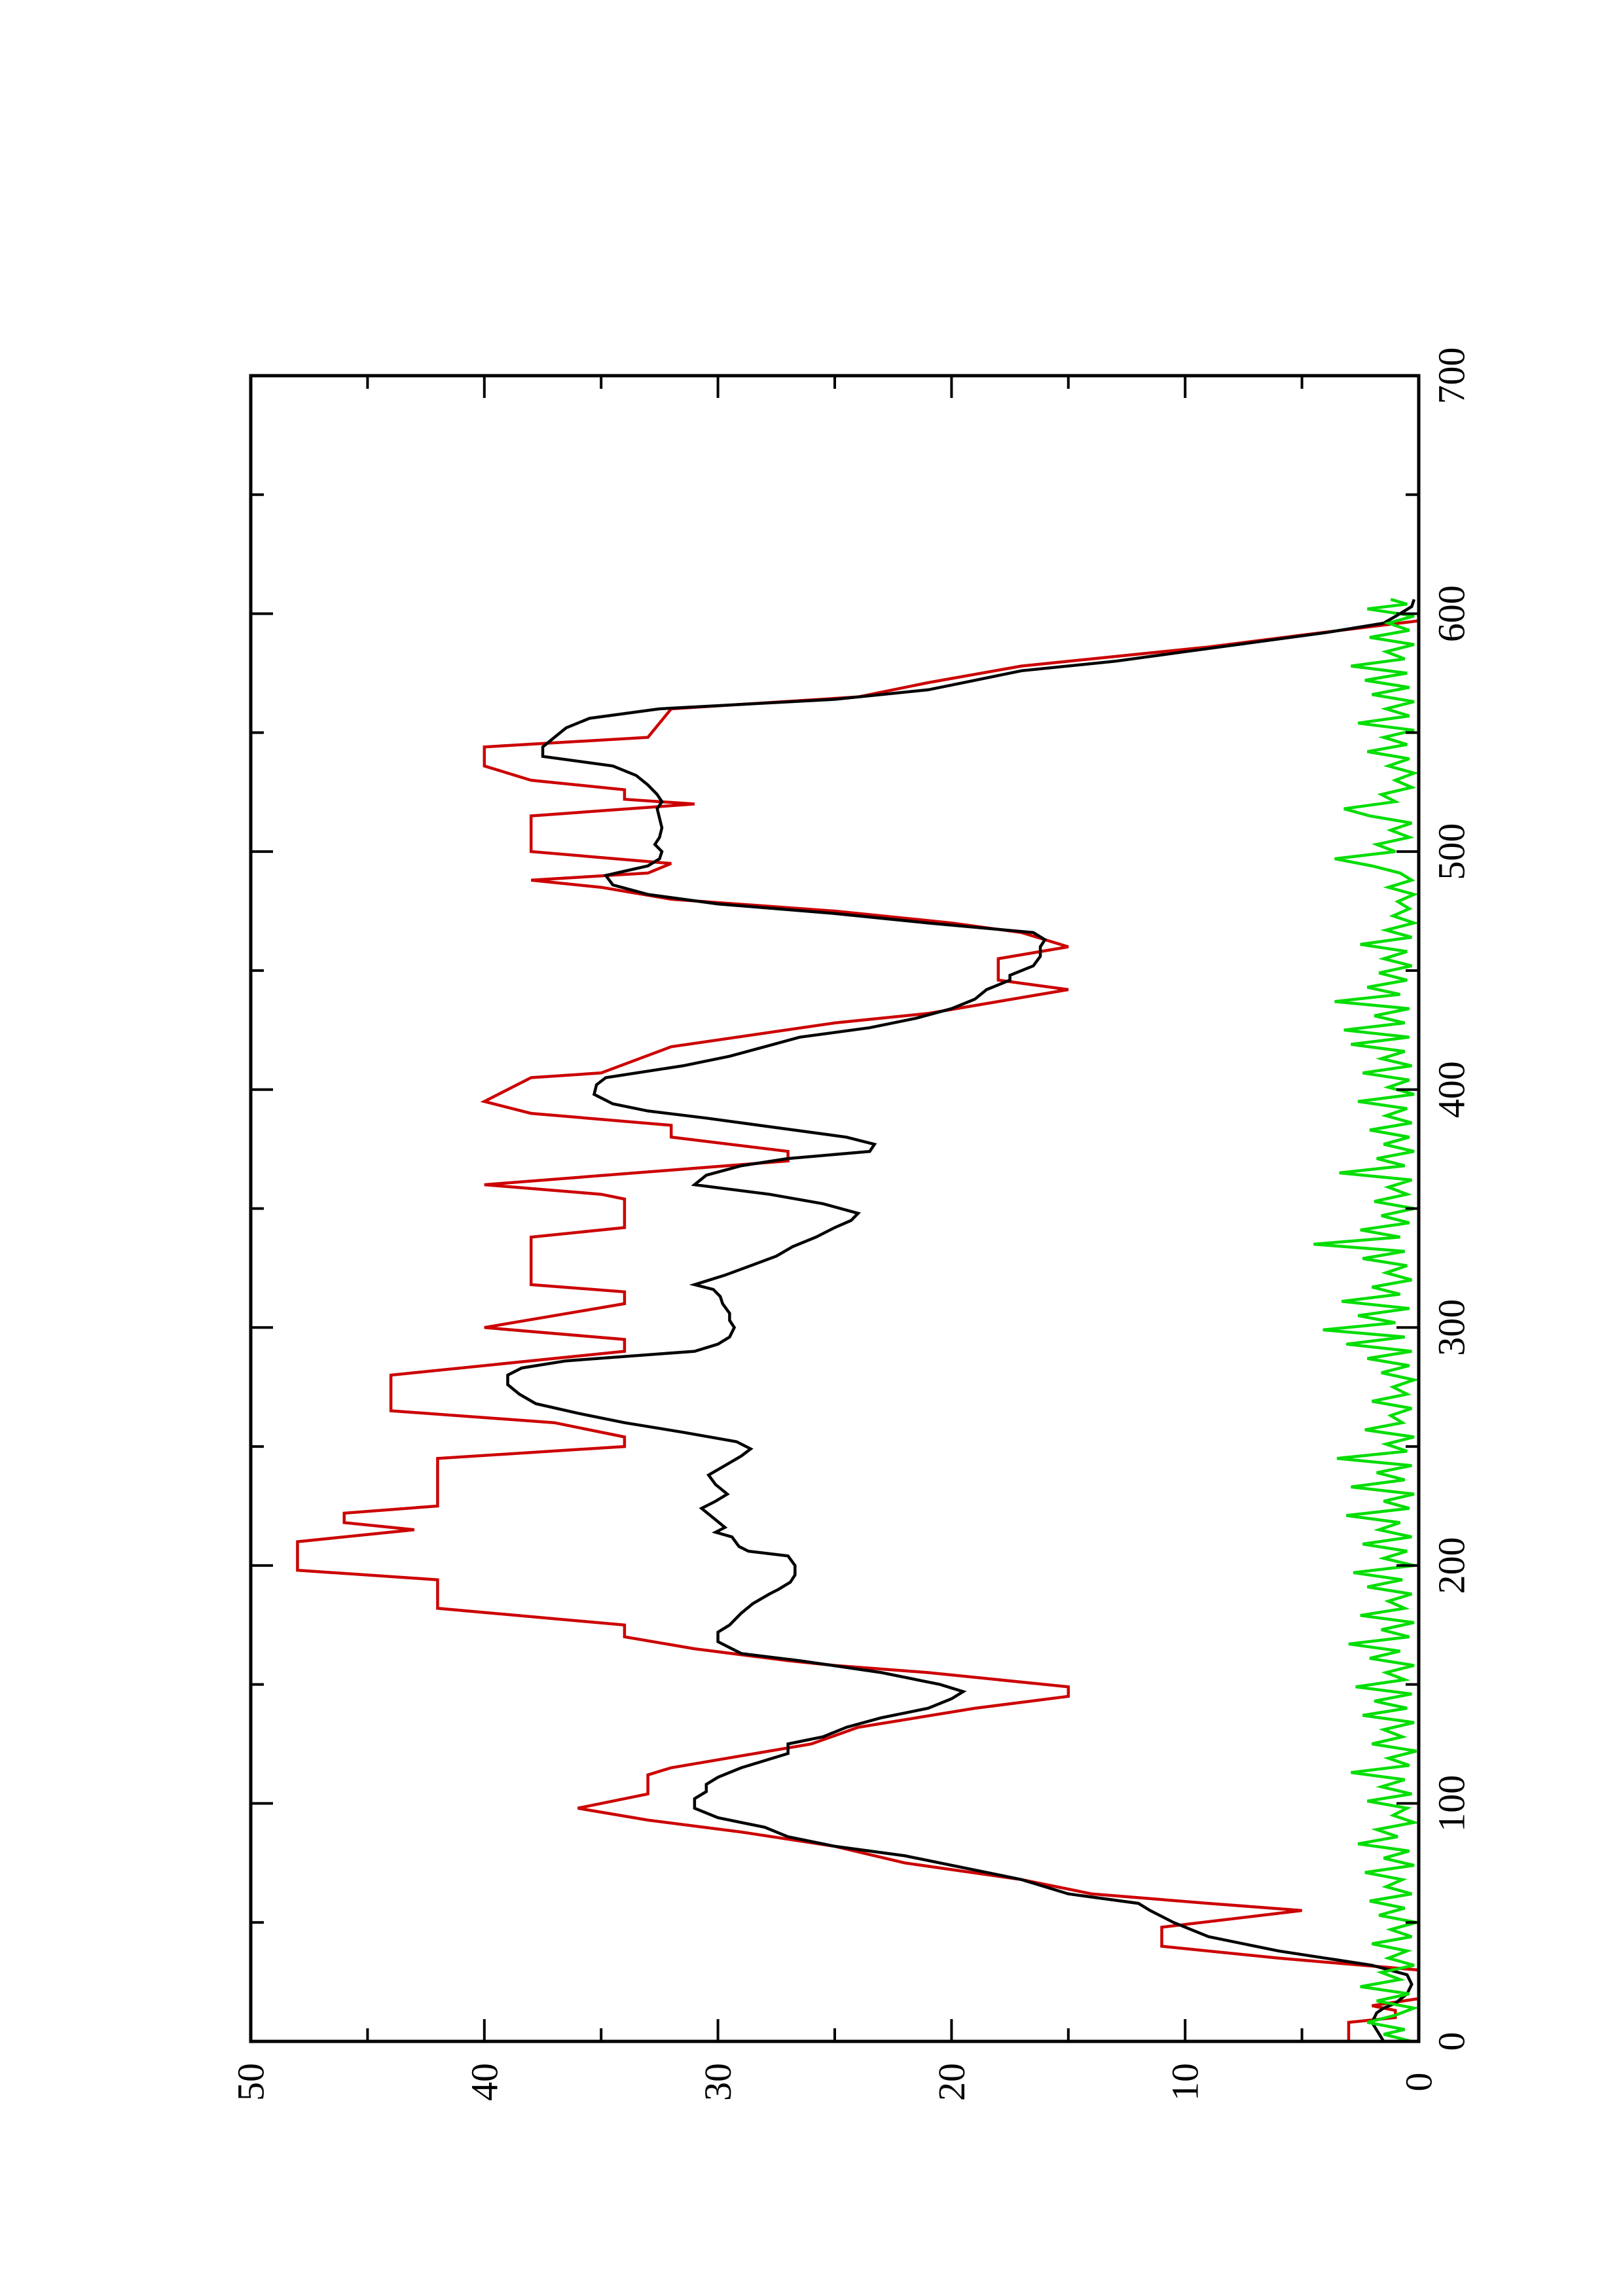  What do you see at coordinates (1419, 2082) in the screenshot?
I see `y-tick-label: 0` at bounding box center [1419, 2082].